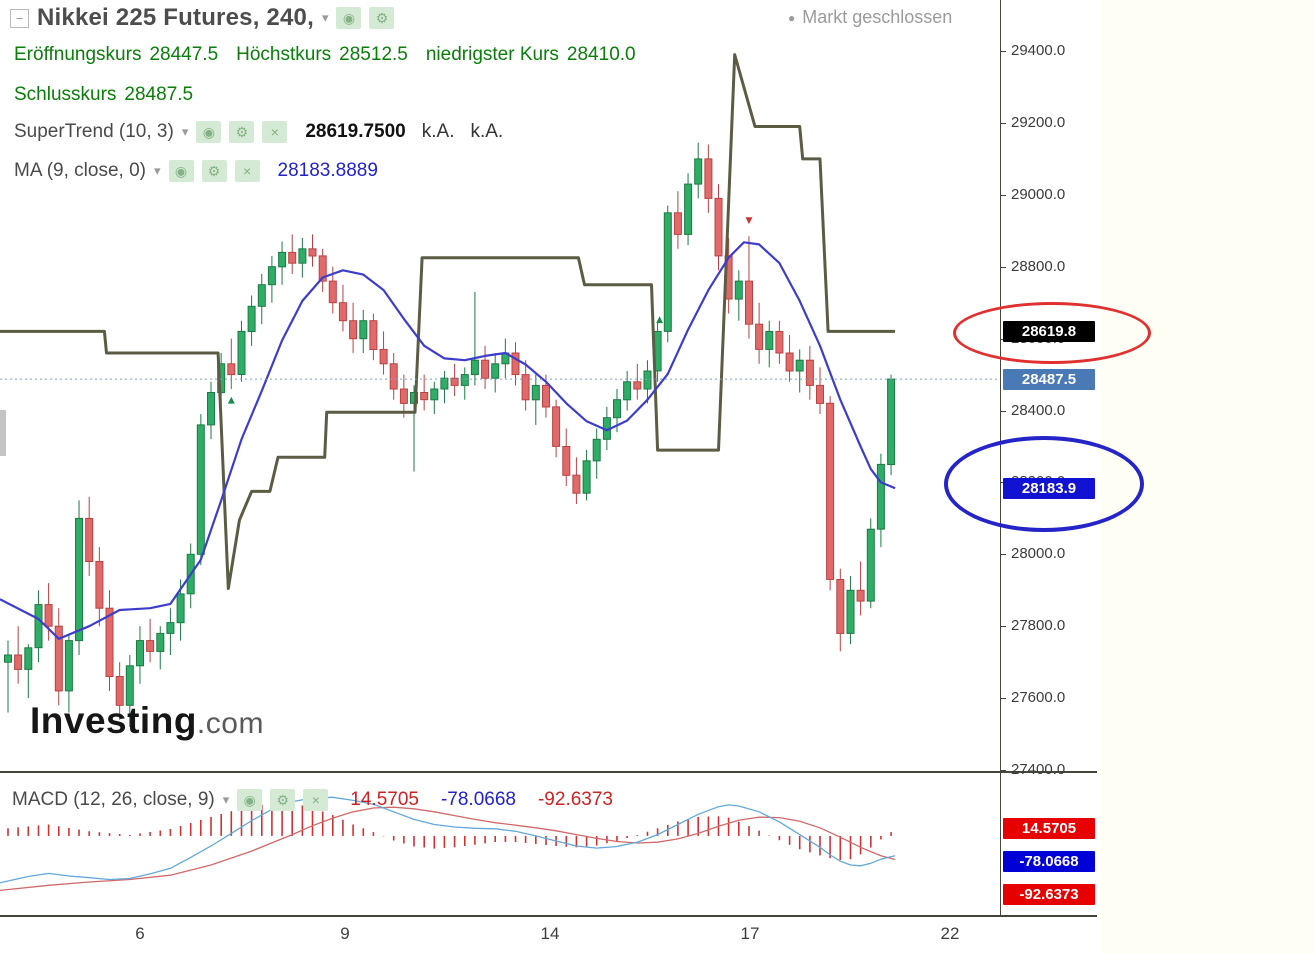 This screenshot has width=1315, height=954. What do you see at coordinates (373, 54) in the screenshot?
I see `high-value: 28512.5` at bounding box center [373, 54].